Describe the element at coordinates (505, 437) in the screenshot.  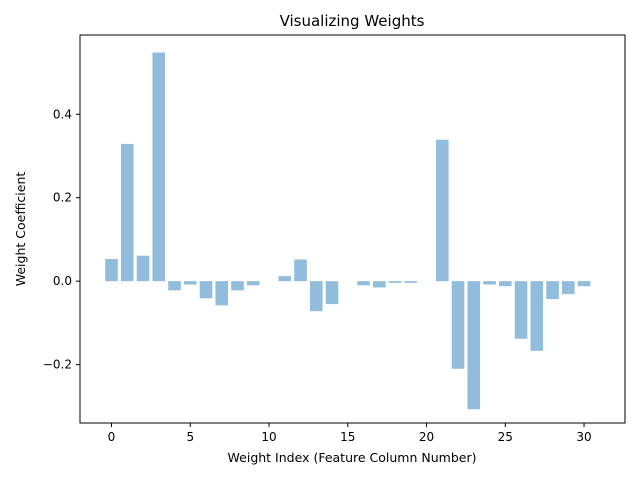
I see `x-tick-label: 25` at that location.